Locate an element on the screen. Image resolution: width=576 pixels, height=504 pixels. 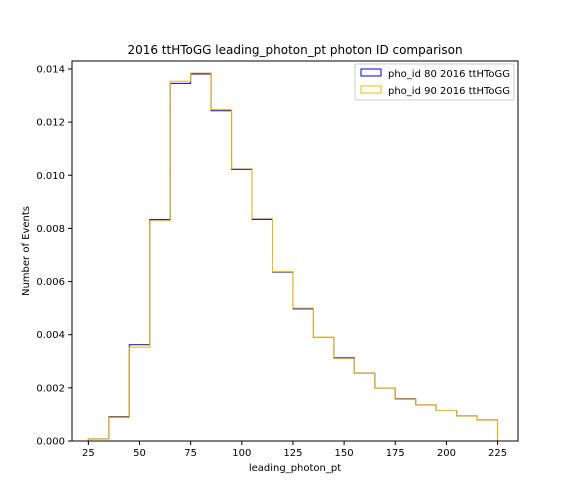
legend-box is located at coordinates (434, 82).